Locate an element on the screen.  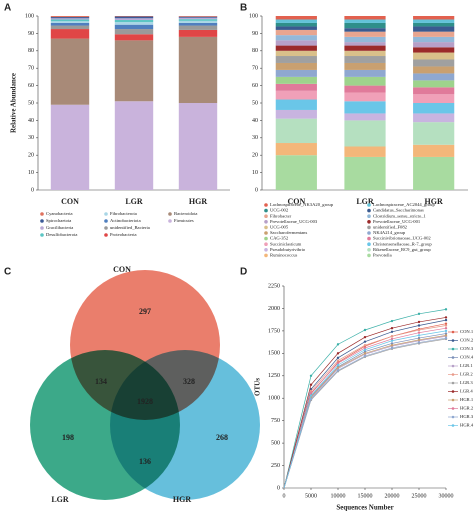
y-tick-label: 1250 is located at coordinates (274, 376).